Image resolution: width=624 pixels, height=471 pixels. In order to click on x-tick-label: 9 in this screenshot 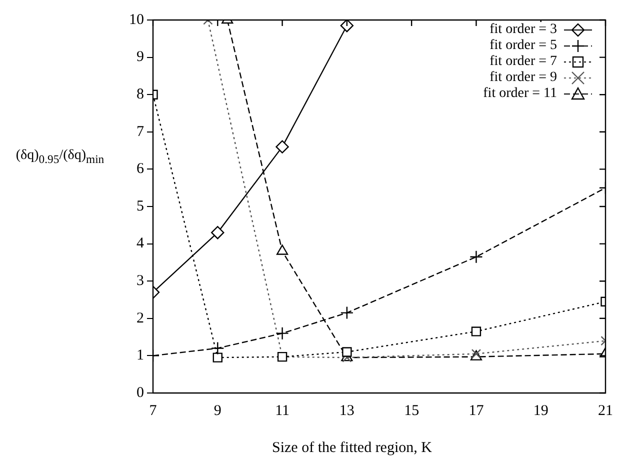, I will do `click(218, 410)`.